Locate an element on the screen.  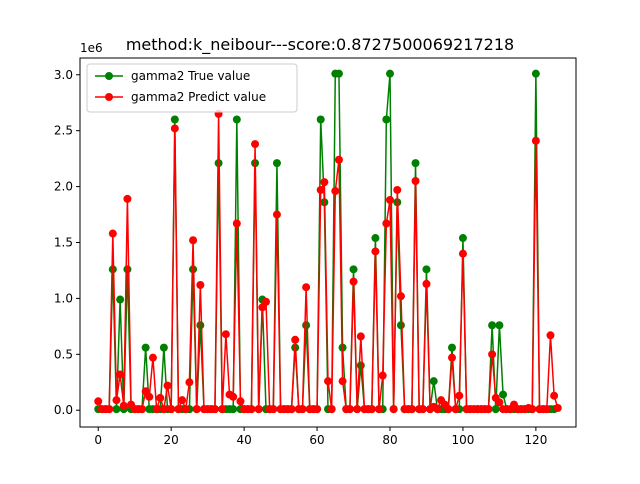
y-tick-label: 1.5 is located at coordinates (63, 243).